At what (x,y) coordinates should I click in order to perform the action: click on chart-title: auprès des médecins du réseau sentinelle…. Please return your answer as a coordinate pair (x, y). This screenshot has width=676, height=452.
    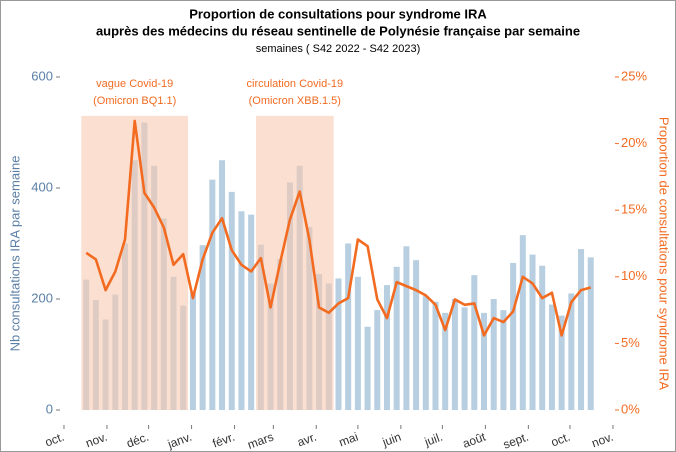
    Looking at the image, I should click on (338, 30).